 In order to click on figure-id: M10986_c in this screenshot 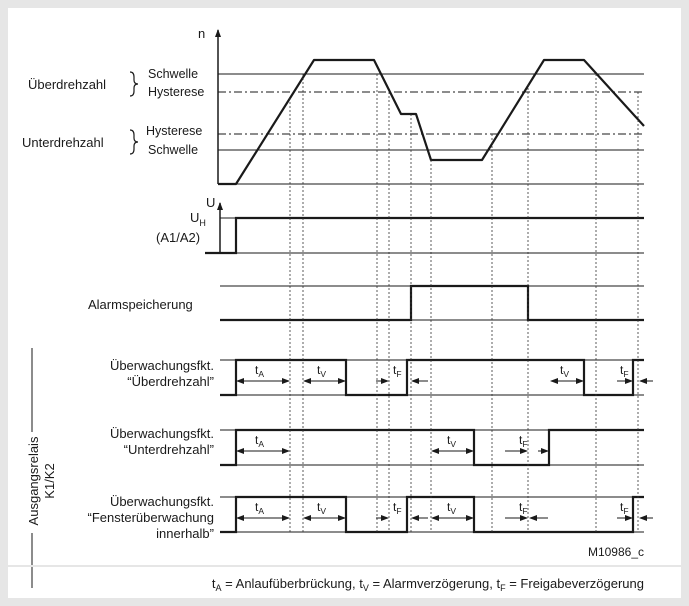, I will do `click(616, 552)`.